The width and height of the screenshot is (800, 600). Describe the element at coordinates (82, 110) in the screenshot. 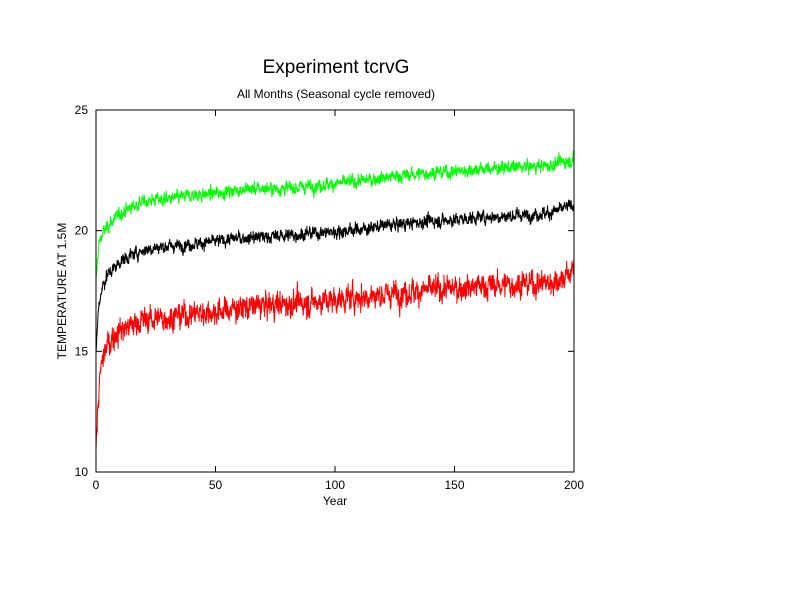

I see `y-tick-label: 25` at that location.